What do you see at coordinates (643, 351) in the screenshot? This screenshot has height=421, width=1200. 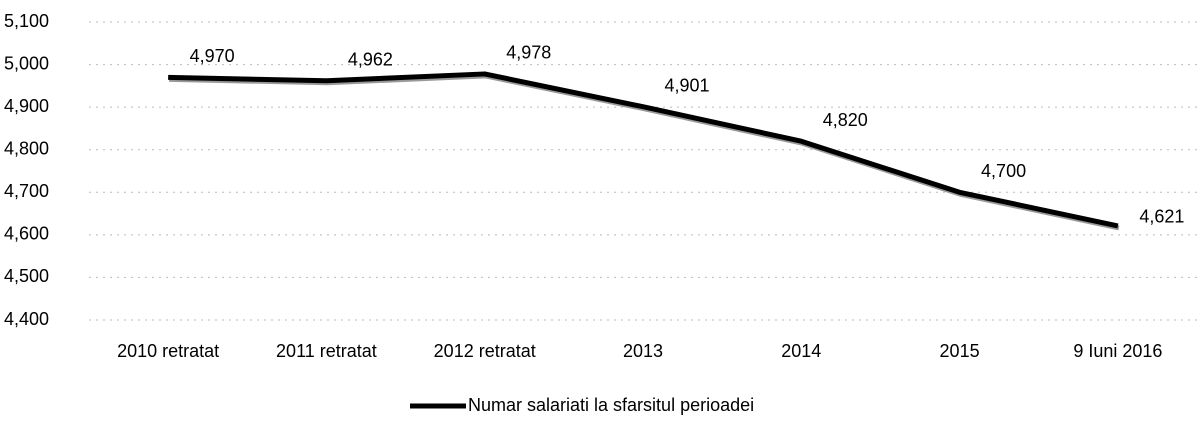 I see `x-tick-label: 2013` at bounding box center [643, 351].